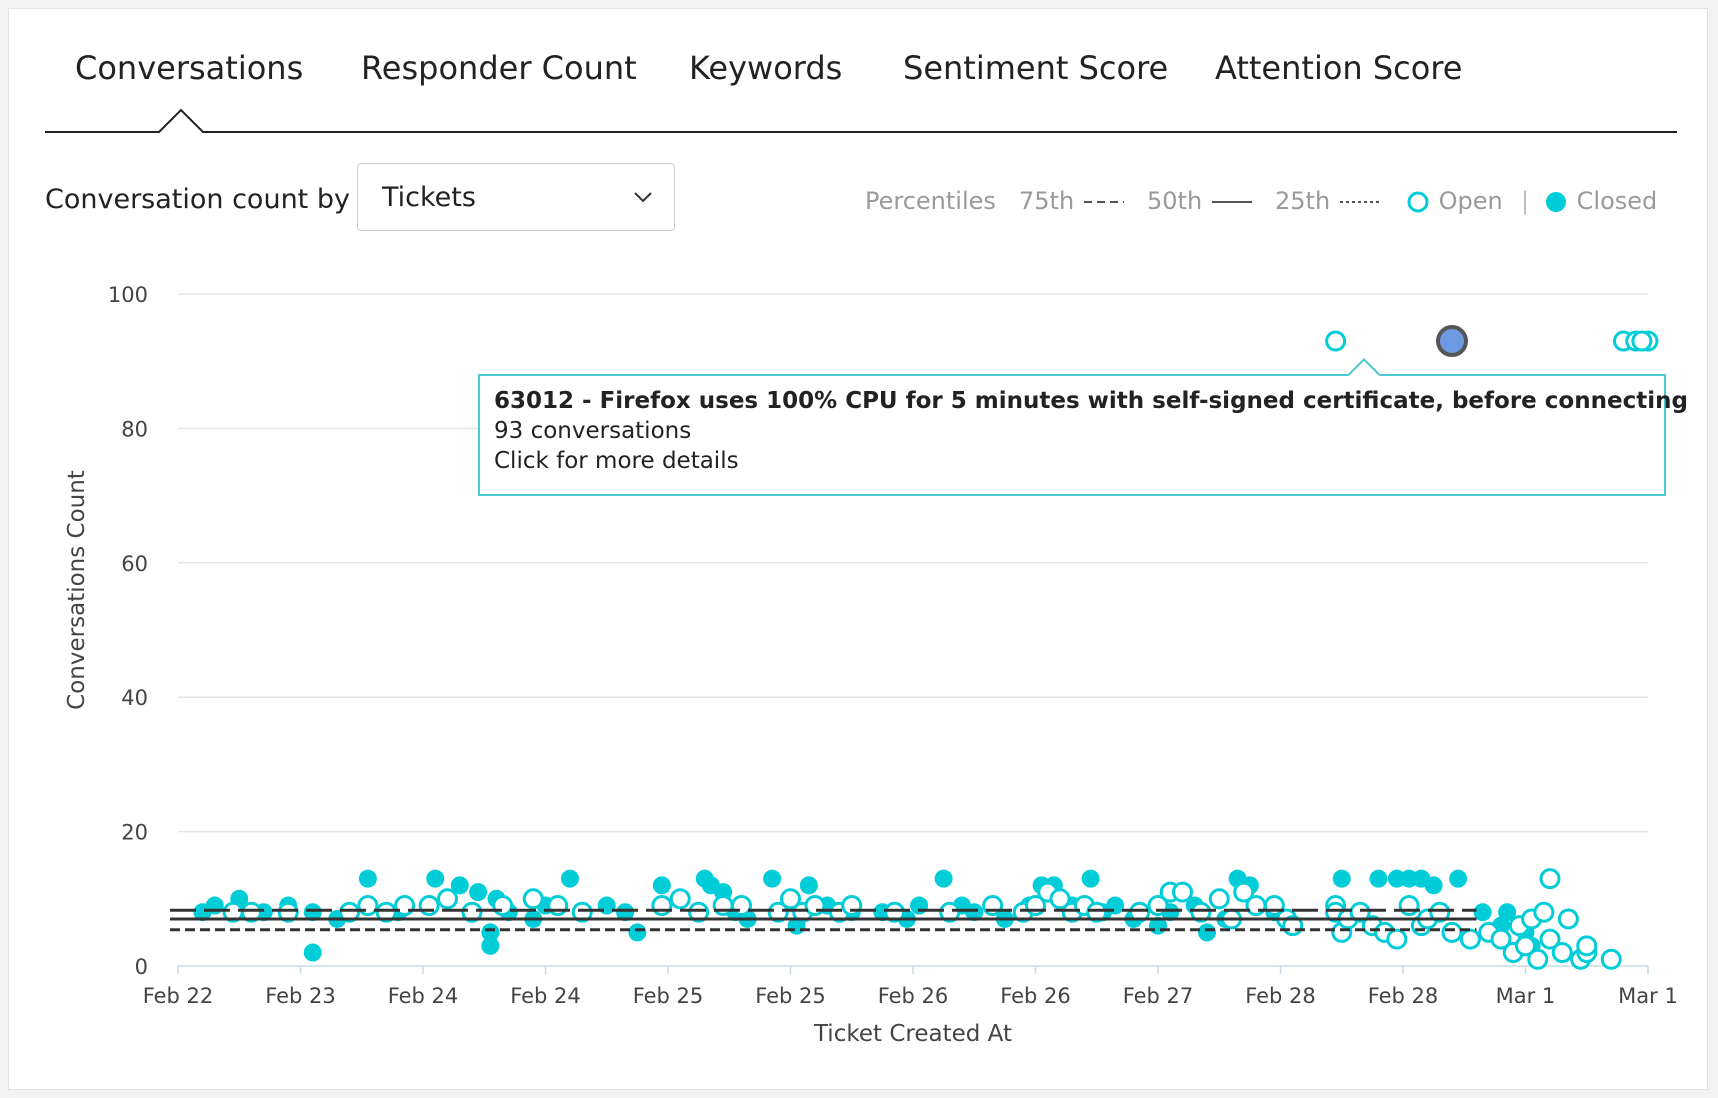 The height and width of the screenshot is (1098, 1718). Describe the element at coordinates (300, 996) in the screenshot. I see `x-tick-label: Feb 23` at that location.